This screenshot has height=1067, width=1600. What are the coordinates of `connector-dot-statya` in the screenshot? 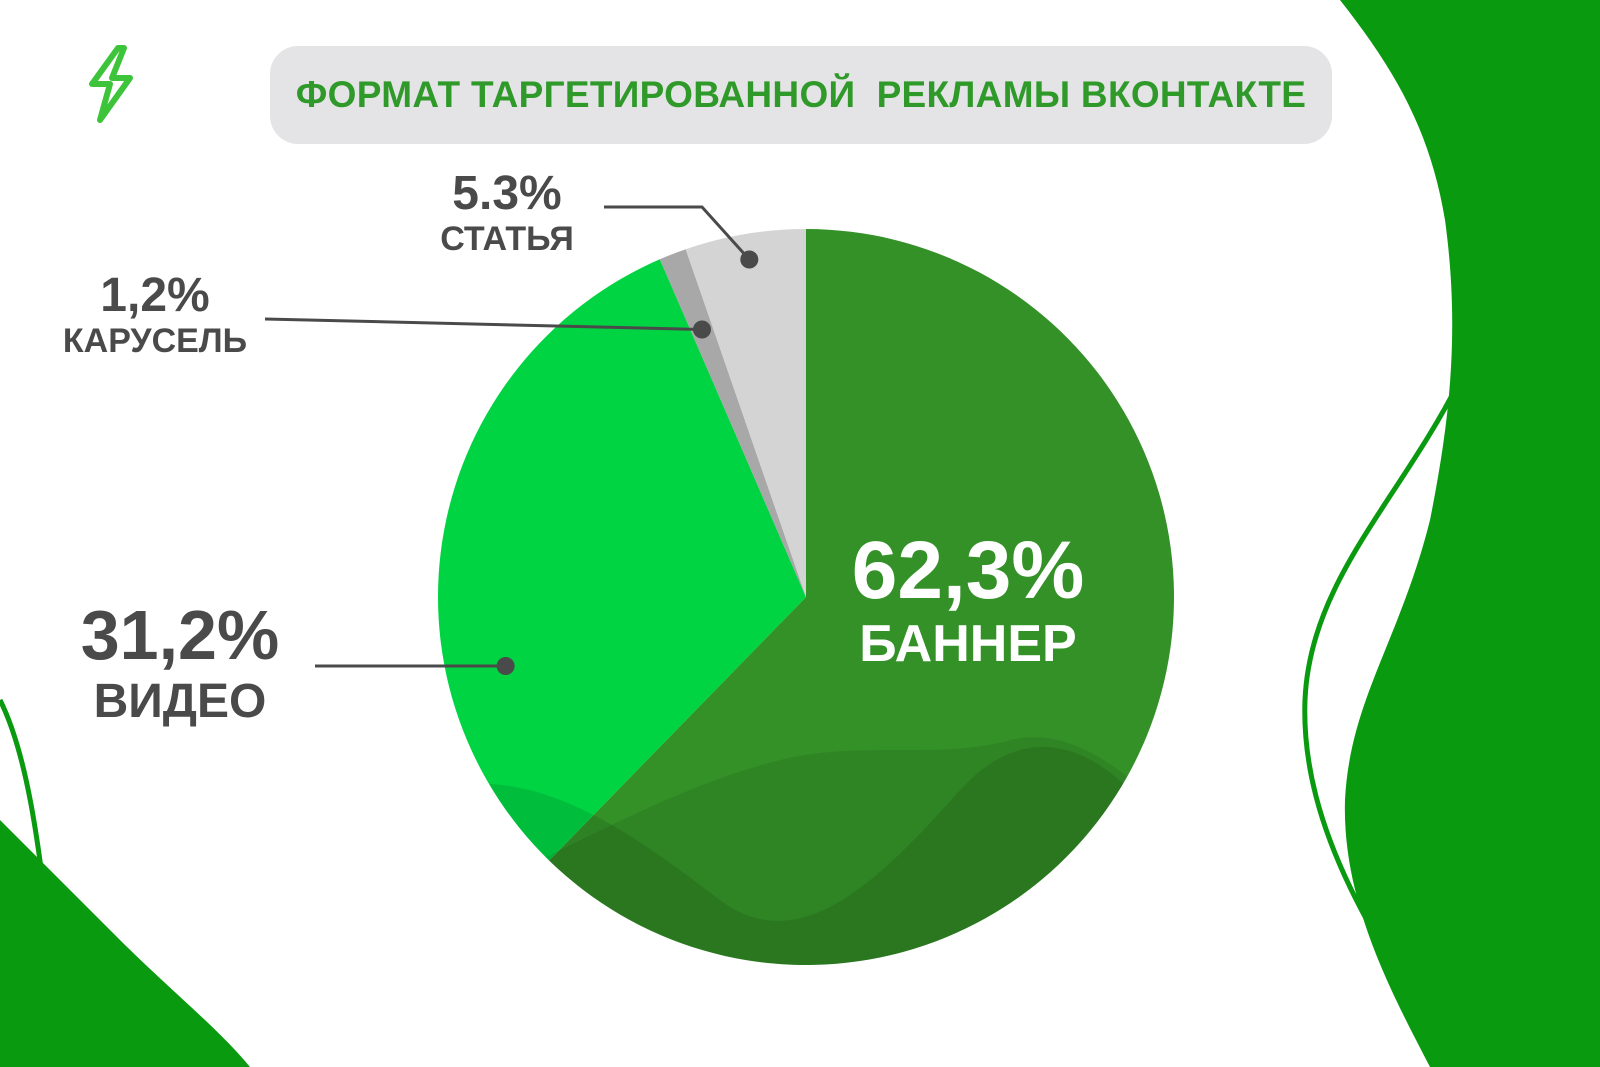 It's located at (749, 259).